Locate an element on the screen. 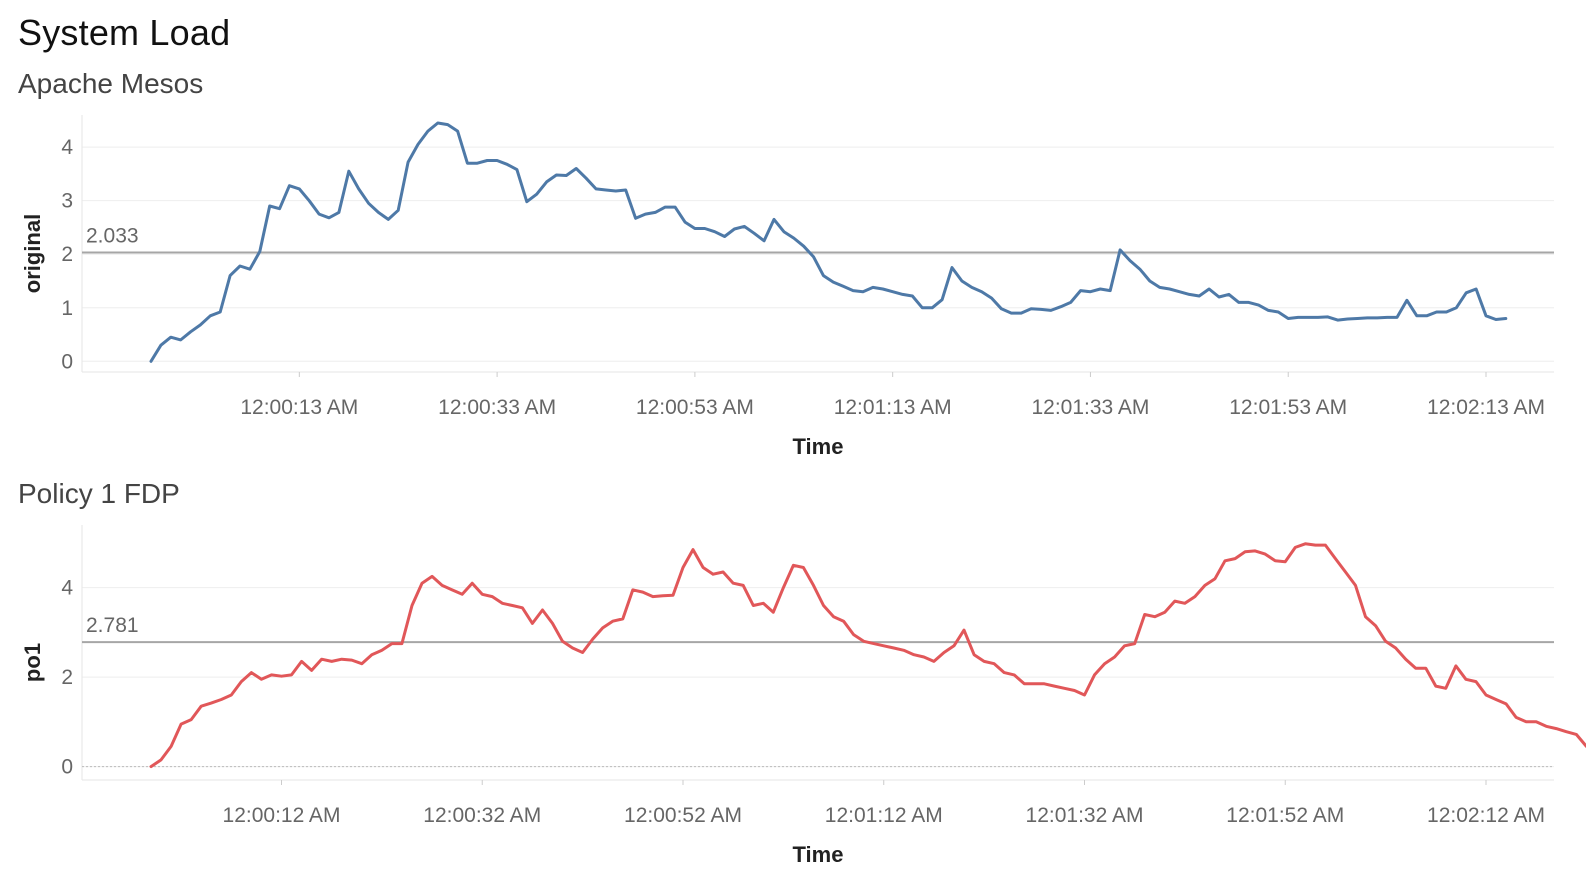 The image size is (1586, 892). page-title: System Load is located at coordinates (124, 32).